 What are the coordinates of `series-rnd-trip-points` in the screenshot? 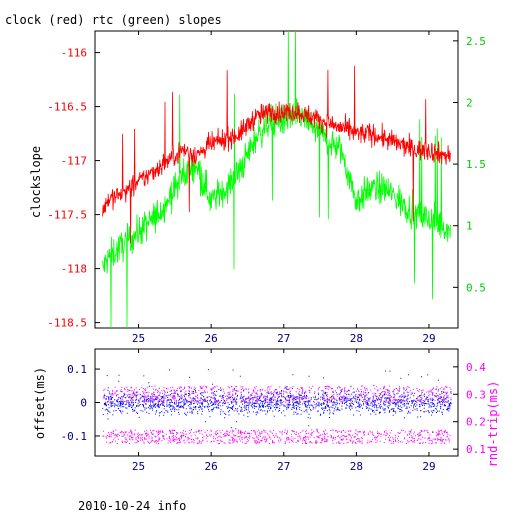 It's located at (277, 415).